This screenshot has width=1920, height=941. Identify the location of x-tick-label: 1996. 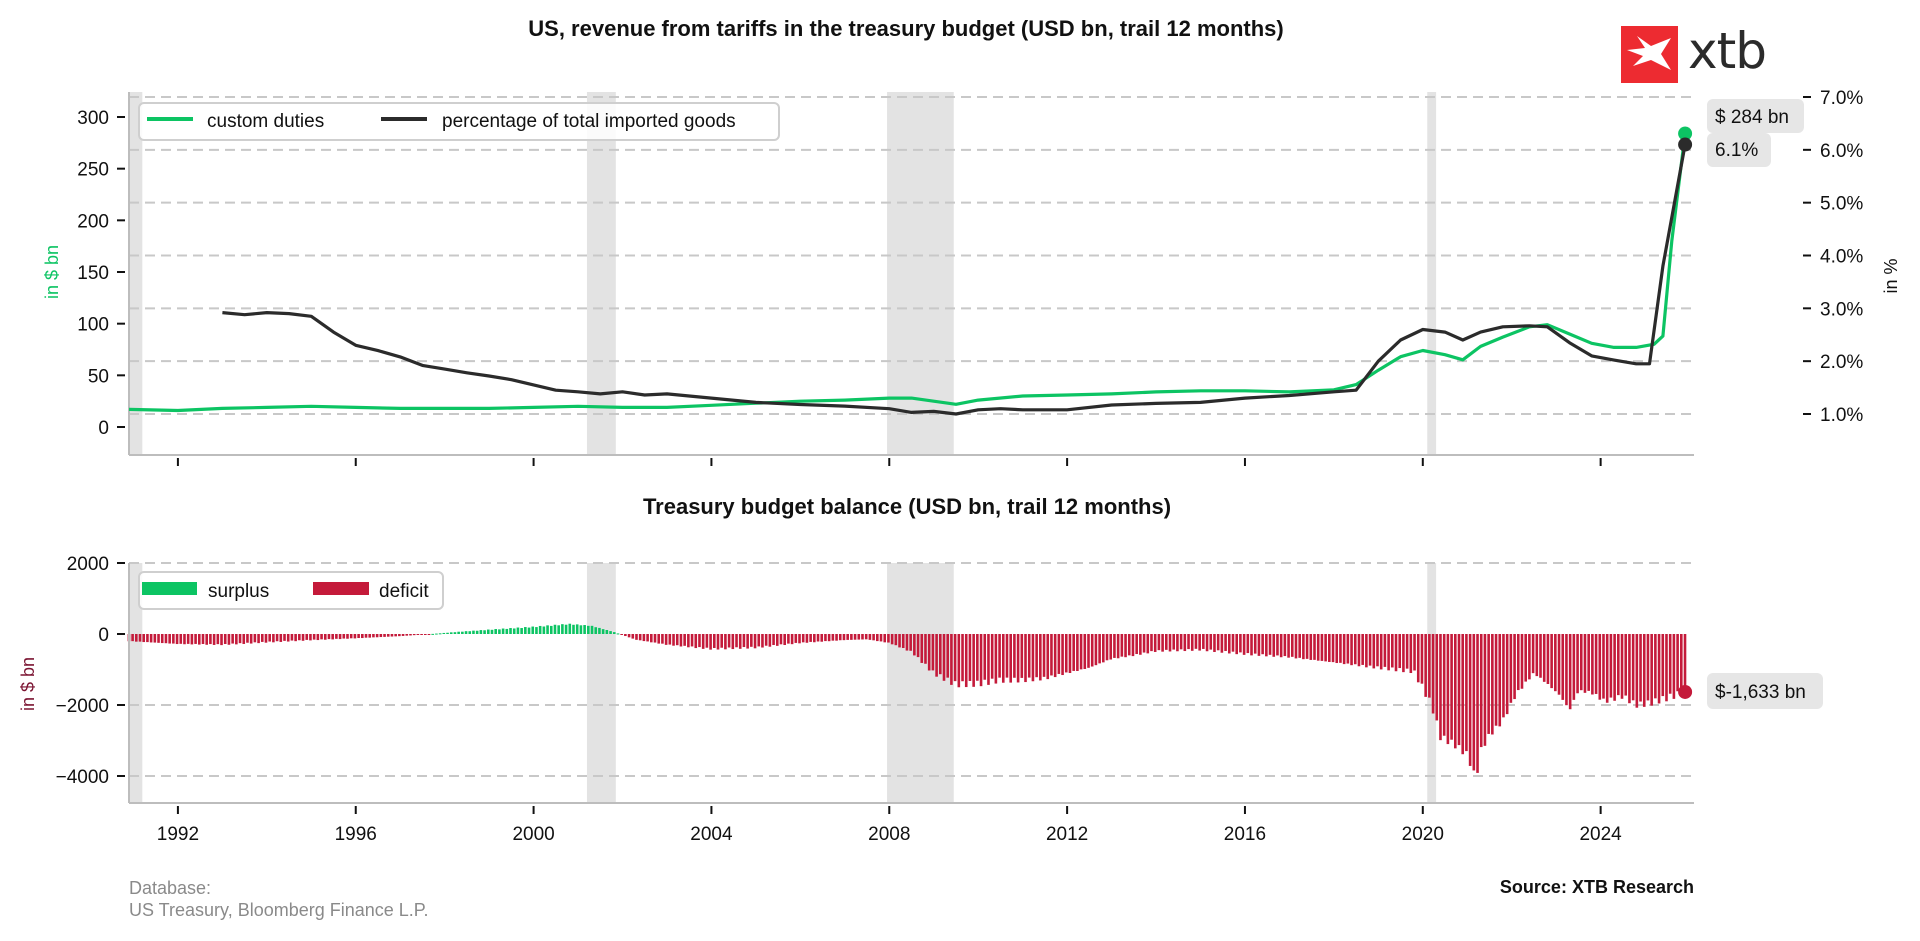
(356, 834).